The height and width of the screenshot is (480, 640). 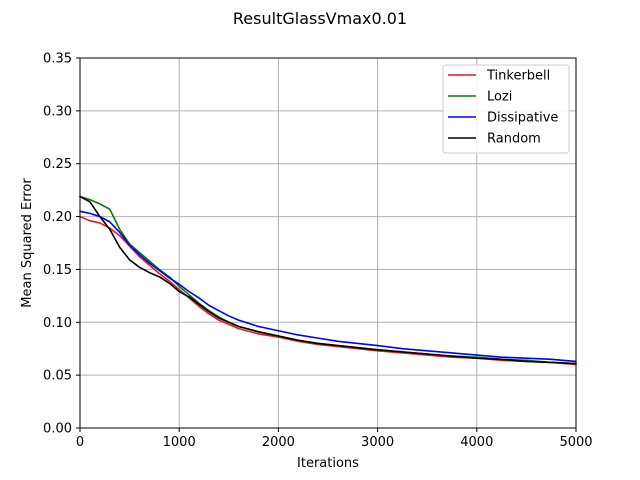 What do you see at coordinates (61, 244) in the screenshot?
I see `y-axis-ticks: 0.00 0.05 0.10 0.15 0.20 0.25 0.30 0.35` at bounding box center [61, 244].